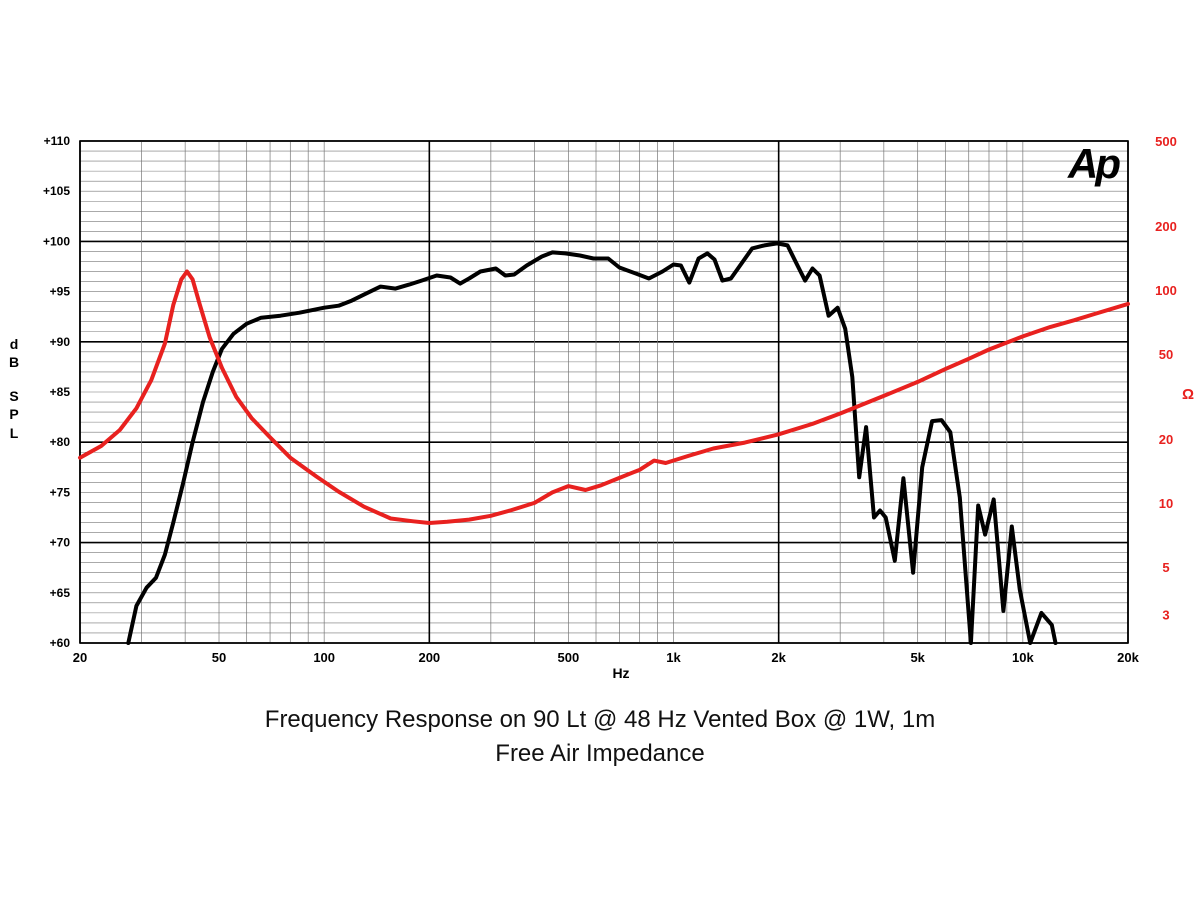  I want to click on impedance-tick-label: 10, so click(1166, 503).